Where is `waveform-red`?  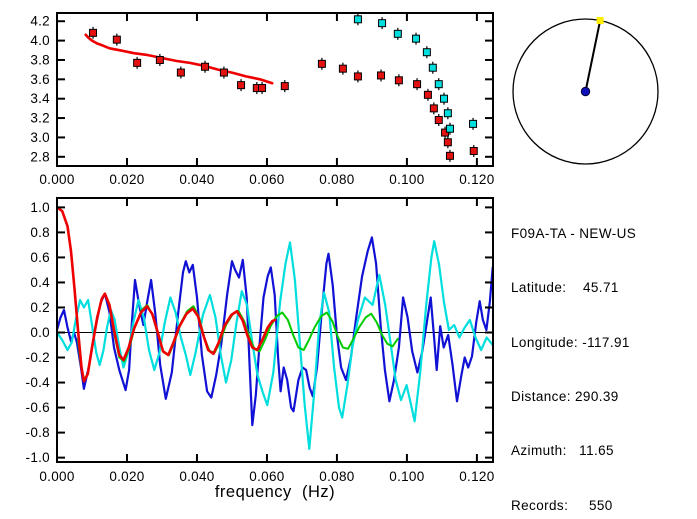
waveform-red is located at coordinates (167, 294).